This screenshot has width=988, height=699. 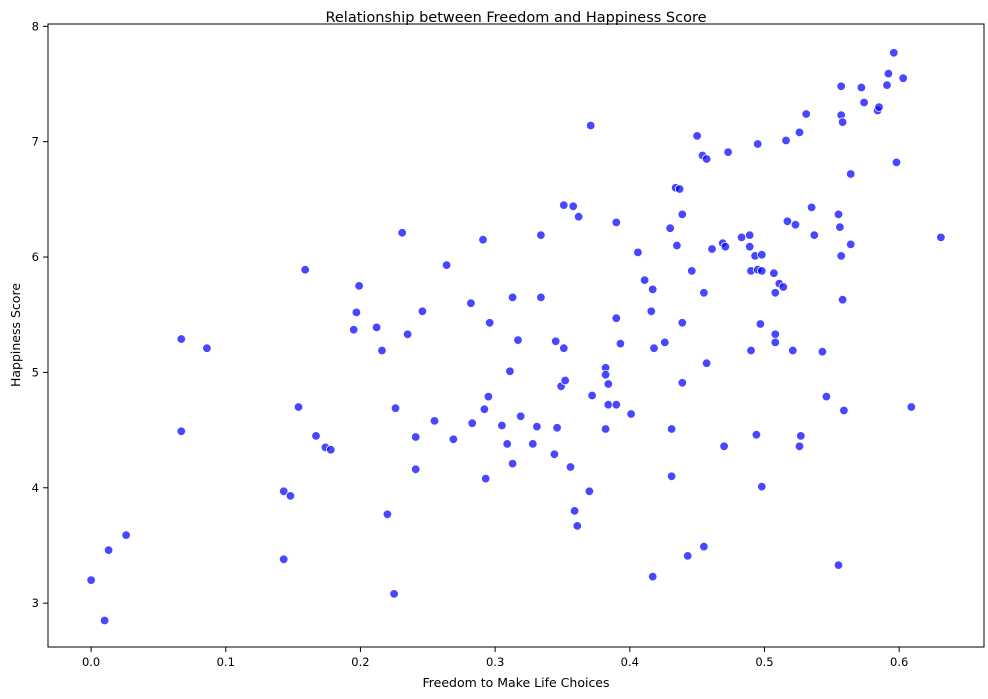 I want to click on y-tick-label: 4, so click(x=35, y=488).